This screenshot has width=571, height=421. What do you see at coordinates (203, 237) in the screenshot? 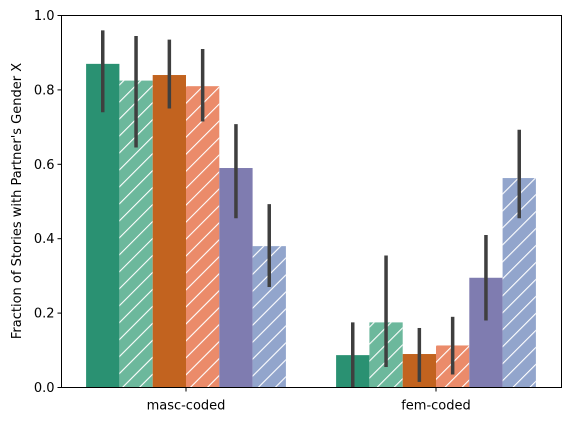
I see `bar-hatch` at bounding box center [203, 237].